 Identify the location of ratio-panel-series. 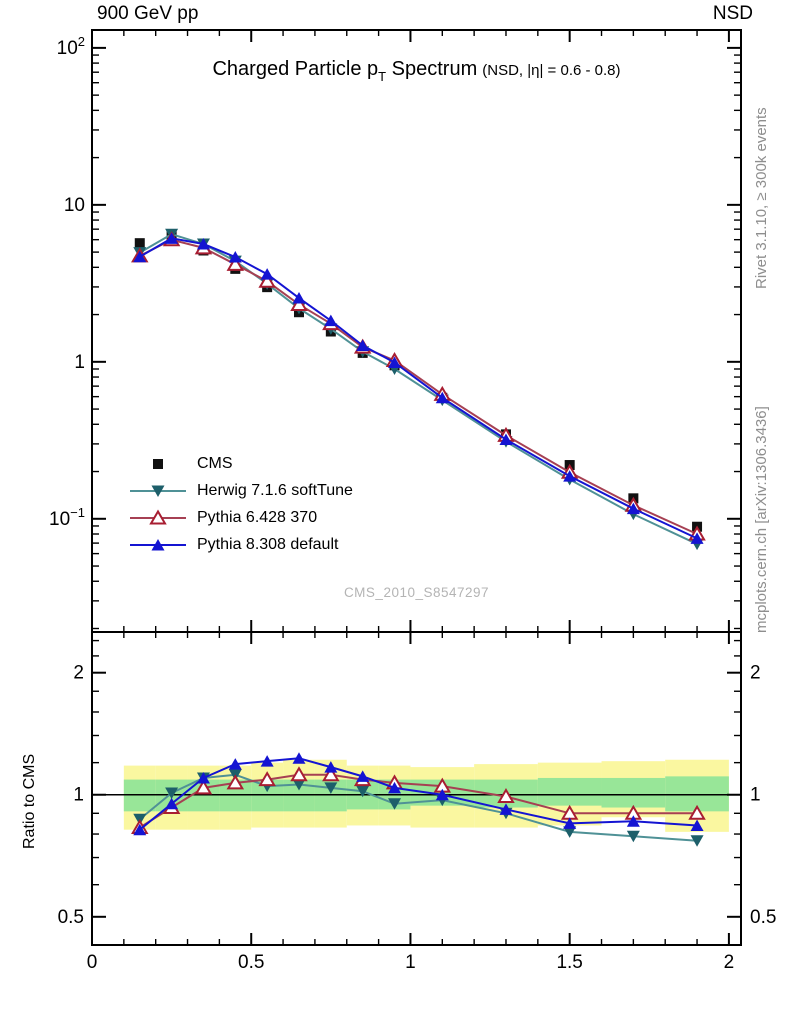
(418, 799).